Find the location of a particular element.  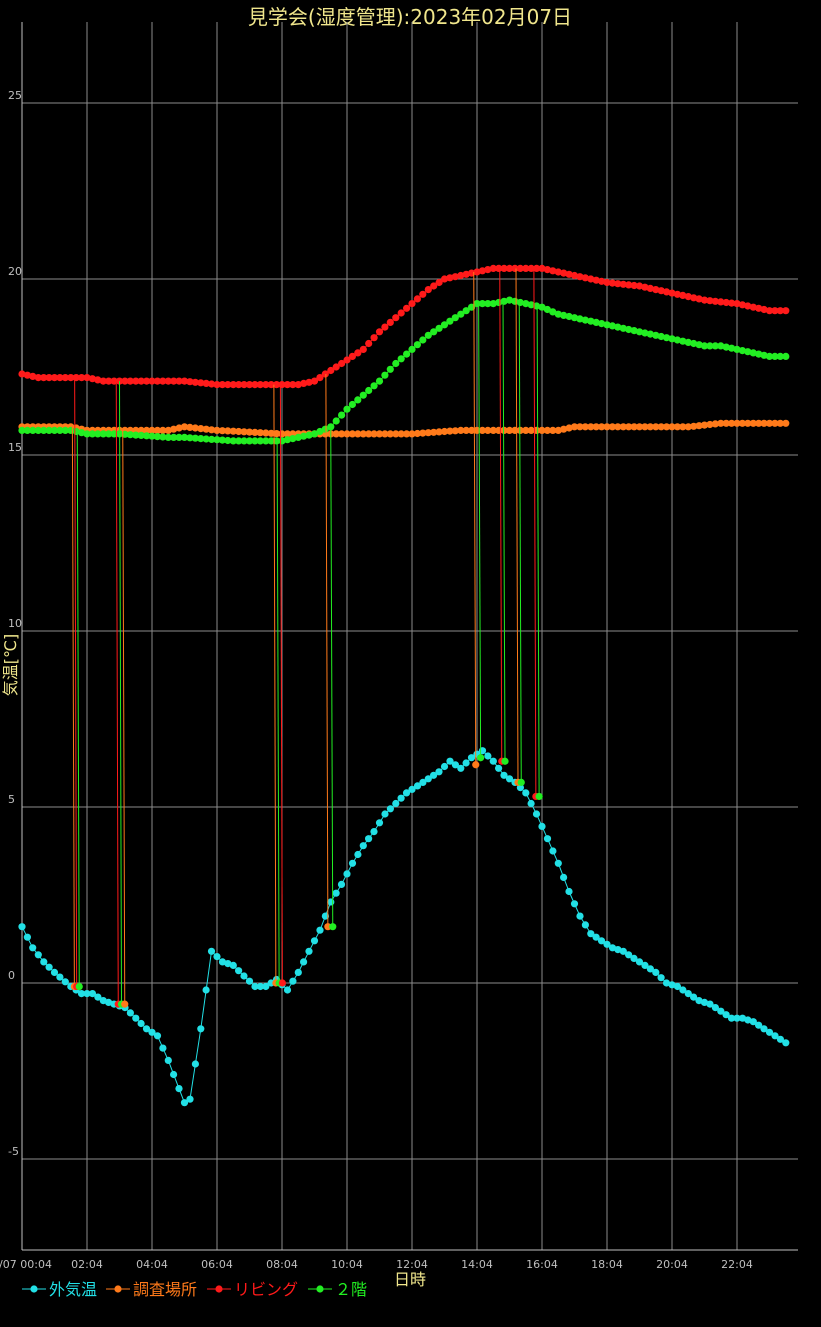

y-tick-label: 5 is located at coordinates (11, 799).